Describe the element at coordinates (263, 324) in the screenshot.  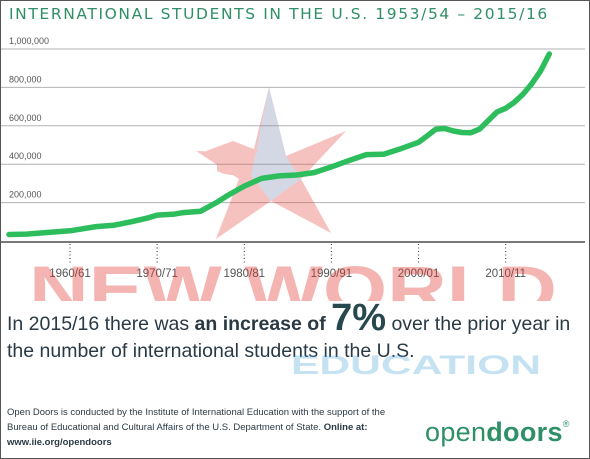
I see `headline-emphasis: an increase of` at that location.